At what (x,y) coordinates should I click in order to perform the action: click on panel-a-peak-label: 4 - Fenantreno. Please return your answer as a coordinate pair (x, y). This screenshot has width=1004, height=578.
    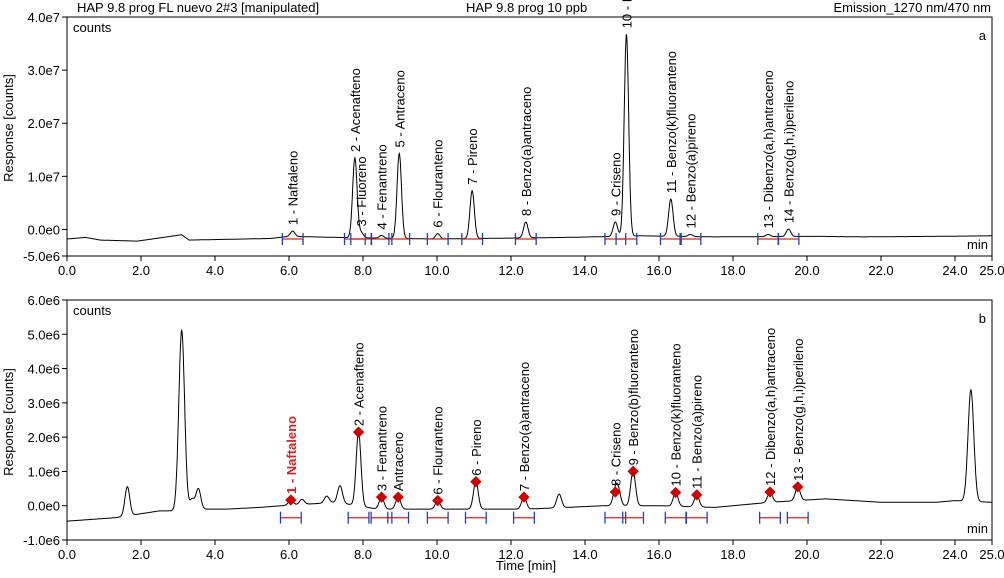
    Looking at the image, I should click on (382, 186).